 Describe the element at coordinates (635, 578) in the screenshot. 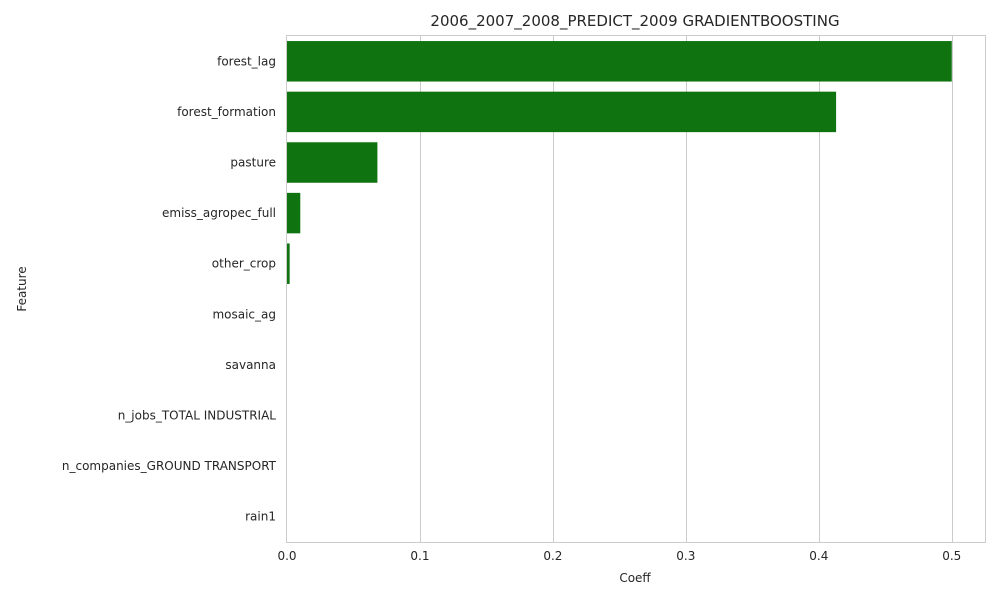

I see `x-axis-label: Coeff` at that location.